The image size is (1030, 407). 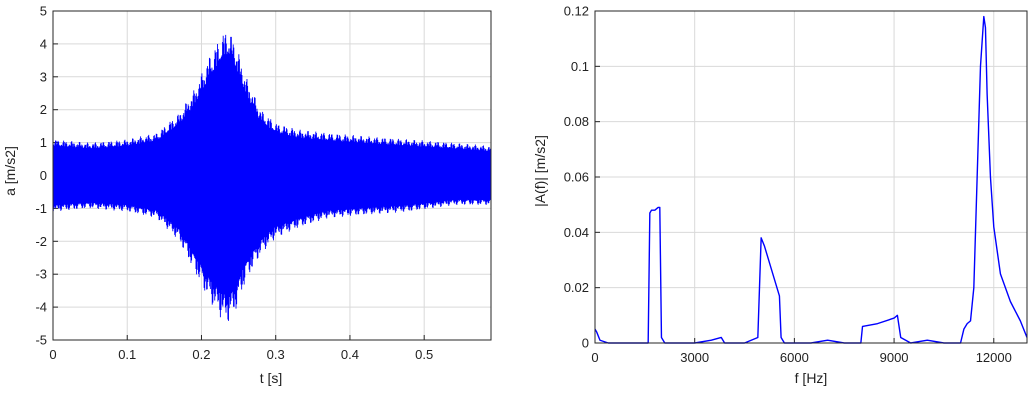 What do you see at coordinates (576, 287) in the screenshot?
I see `spectrum-y-tick-label: 0.02` at bounding box center [576, 287].